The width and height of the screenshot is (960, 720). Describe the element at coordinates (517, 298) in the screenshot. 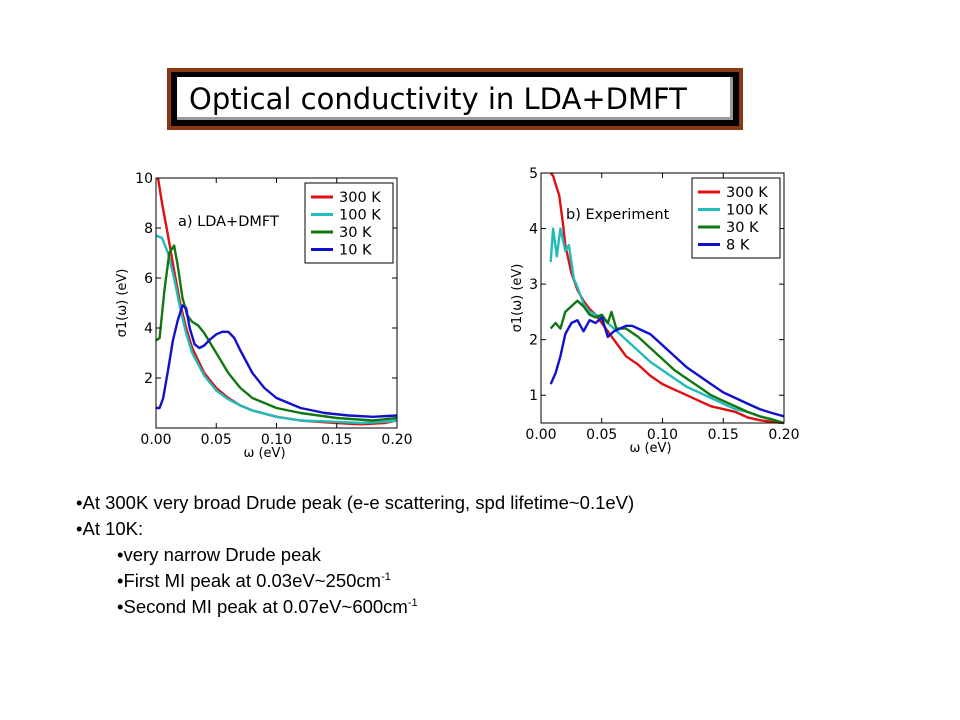

I see `chart-b-y-axis-label: σ1(ω) (eV)` at that location.